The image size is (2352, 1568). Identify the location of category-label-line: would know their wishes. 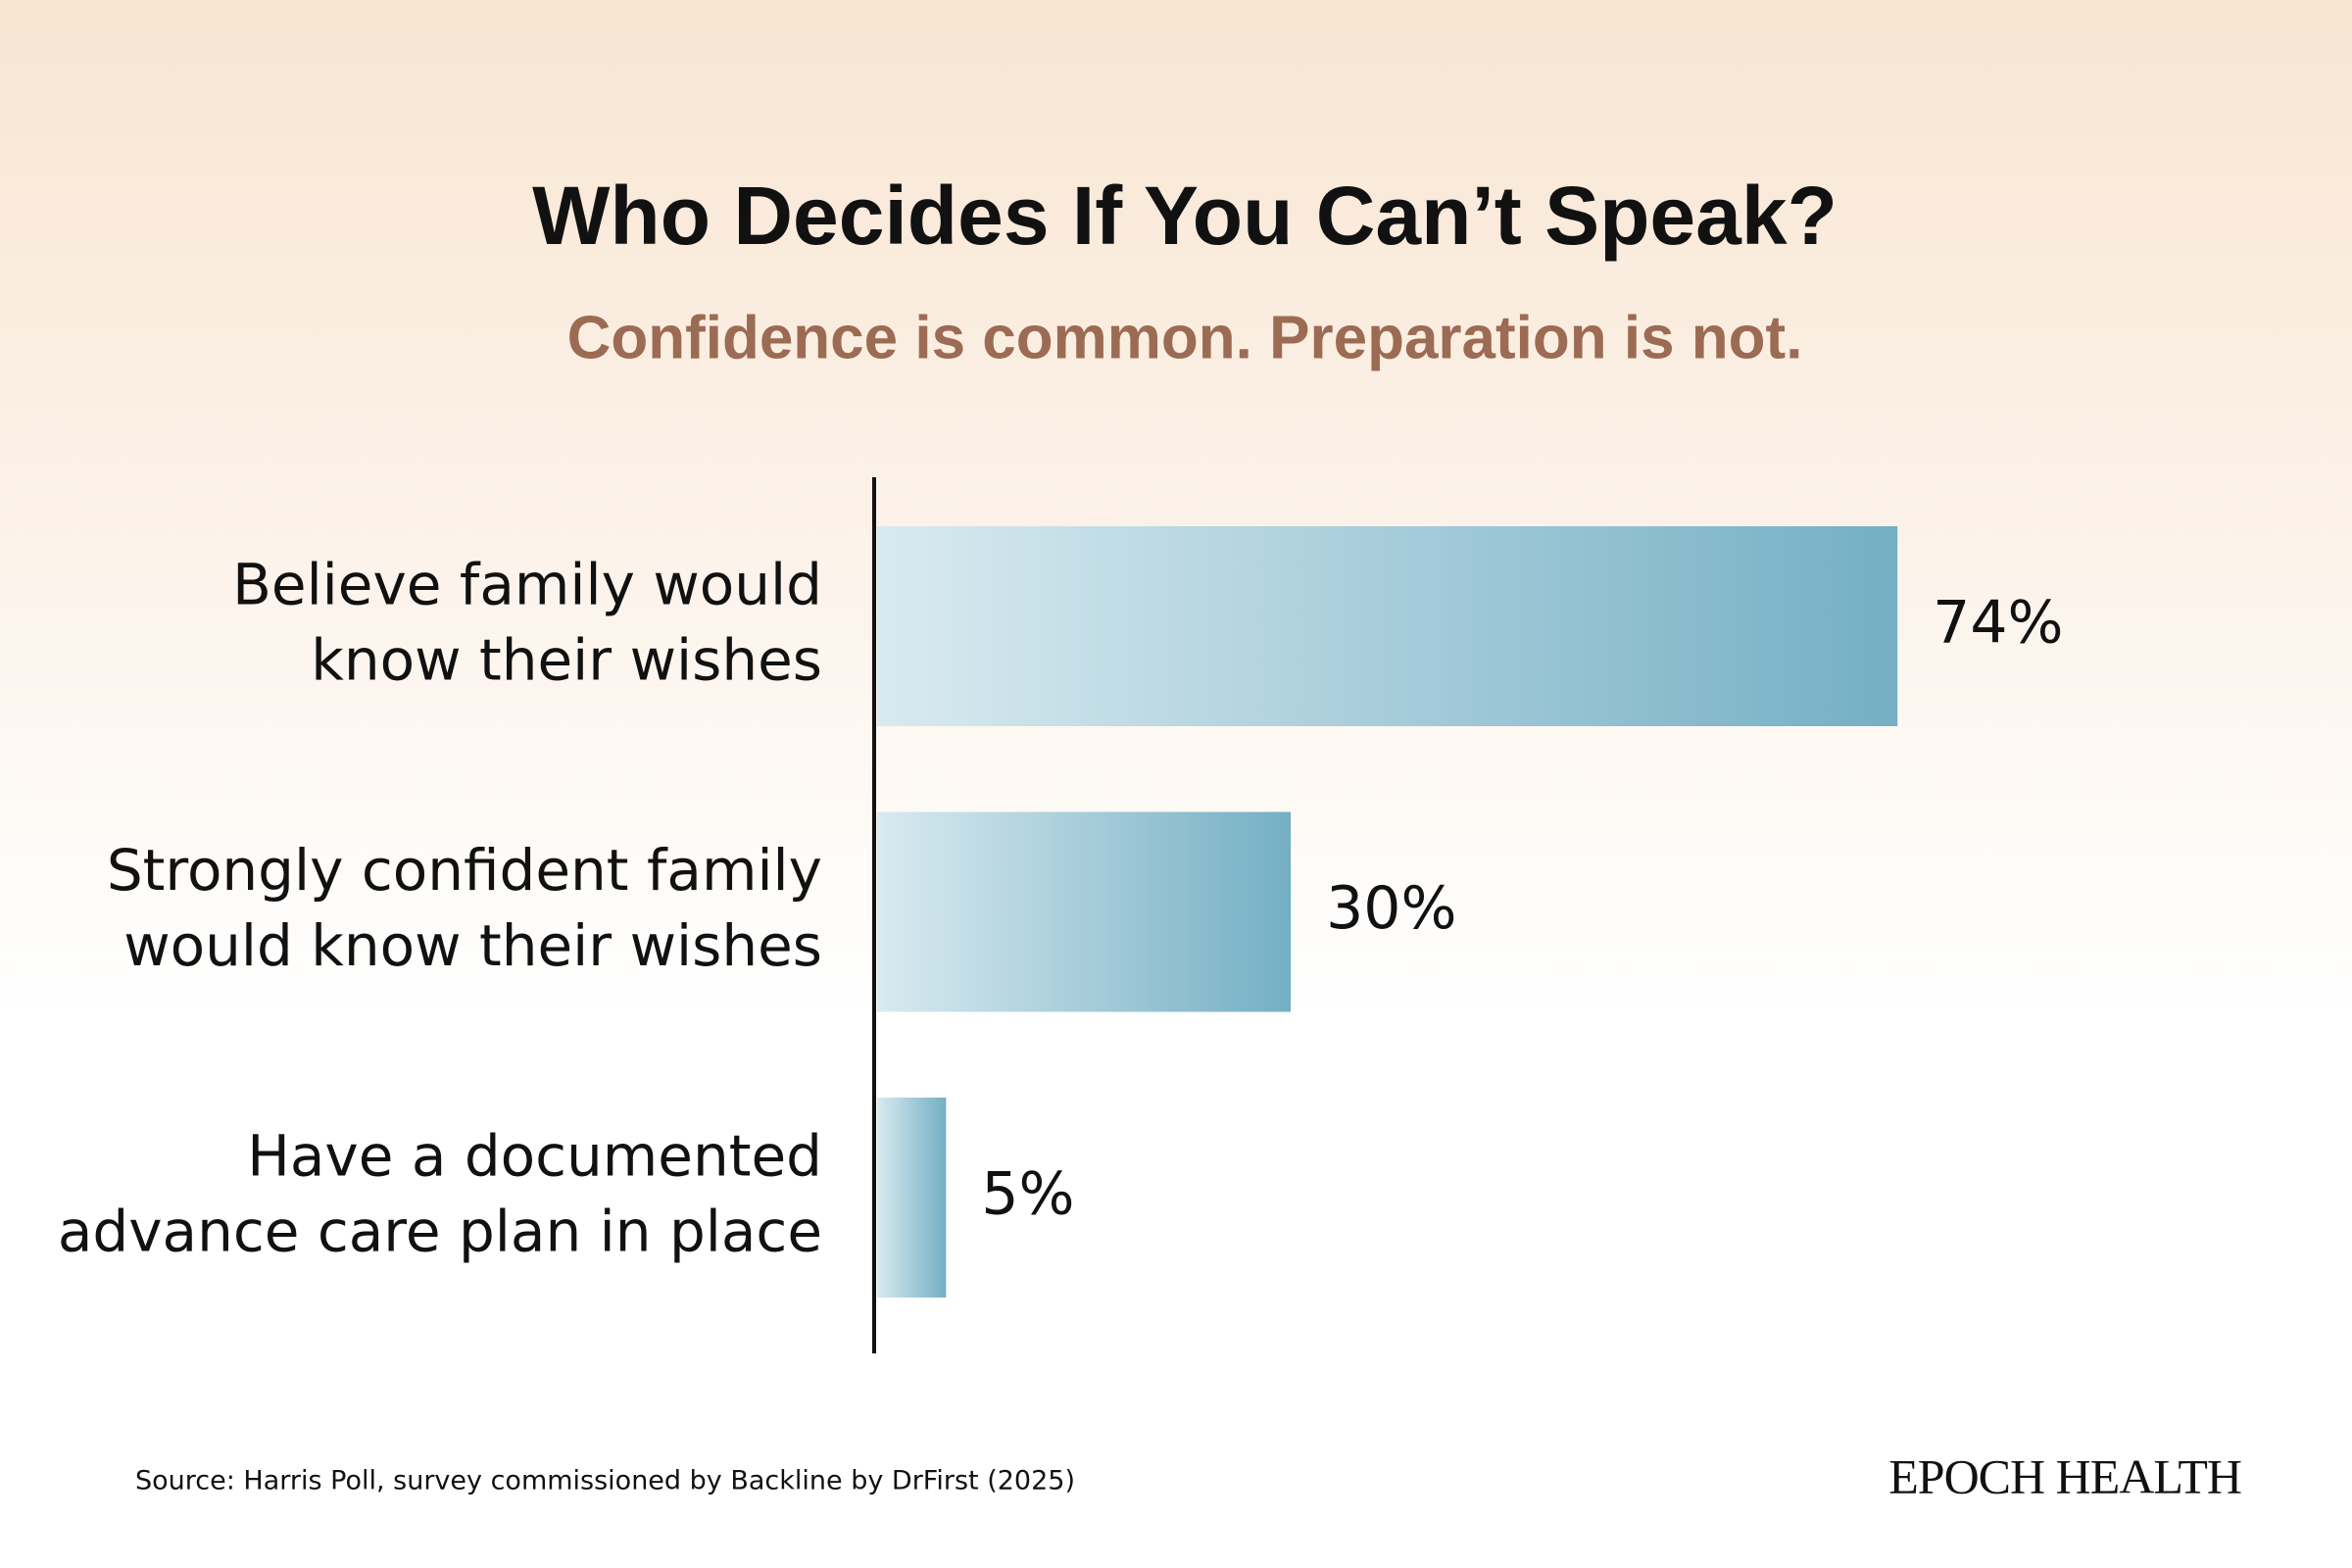
(472, 945).